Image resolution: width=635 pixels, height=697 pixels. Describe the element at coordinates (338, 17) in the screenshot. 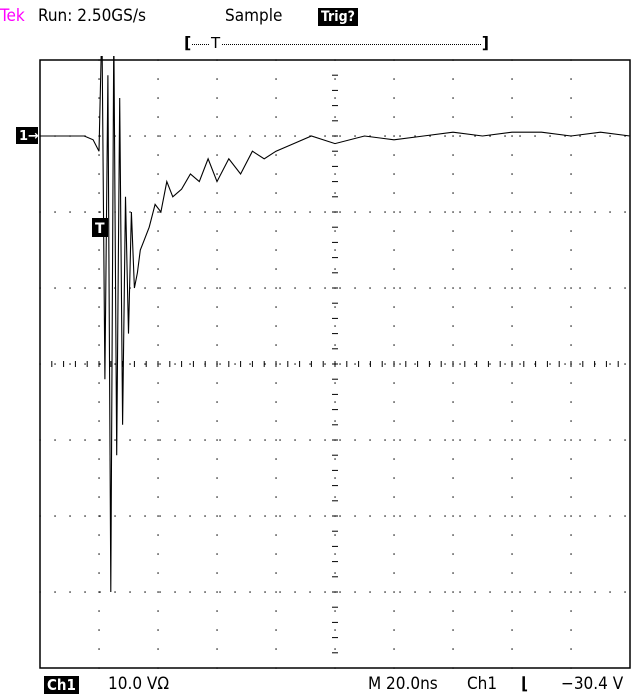

I see `trigger-status-badge: Trig?` at that location.